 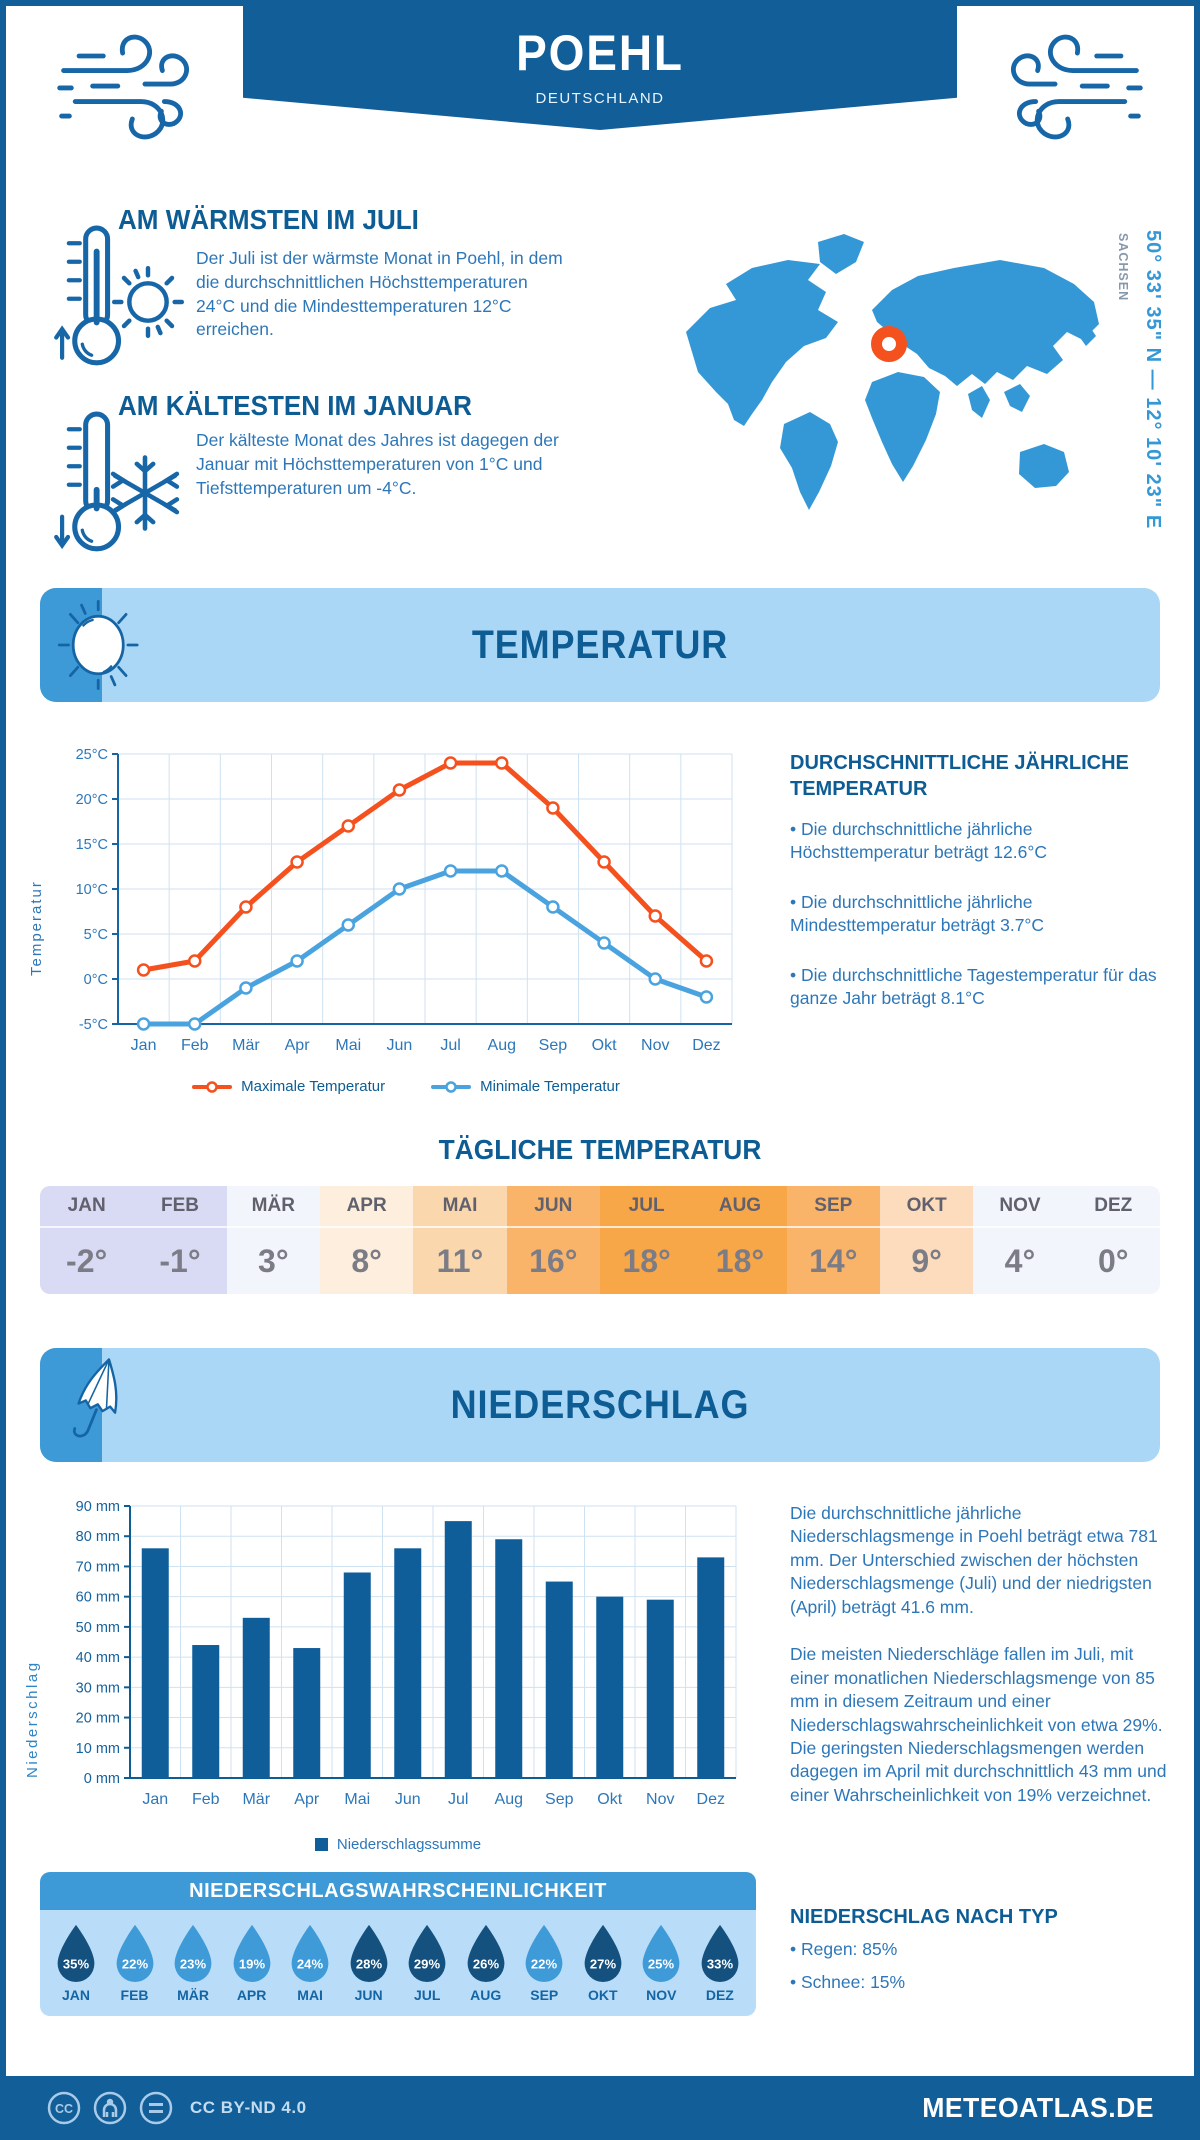 I want to click on svg-text: Nov, so click(x=660, y=1799).